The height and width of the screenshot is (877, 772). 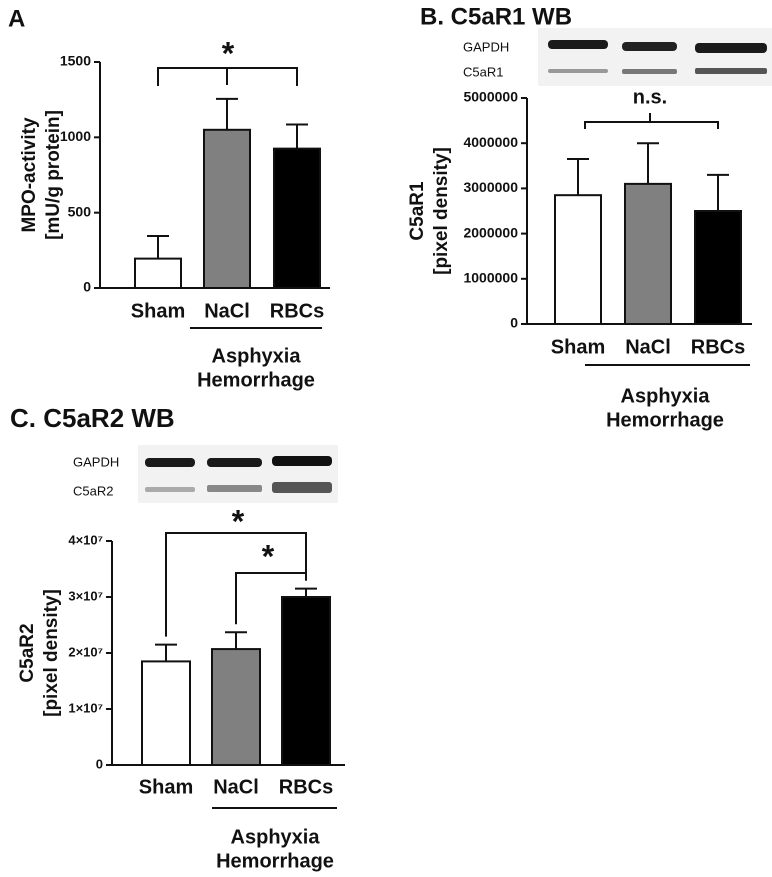 What do you see at coordinates (655, 57) in the screenshot?
I see `blot-b` at bounding box center [655, 57].